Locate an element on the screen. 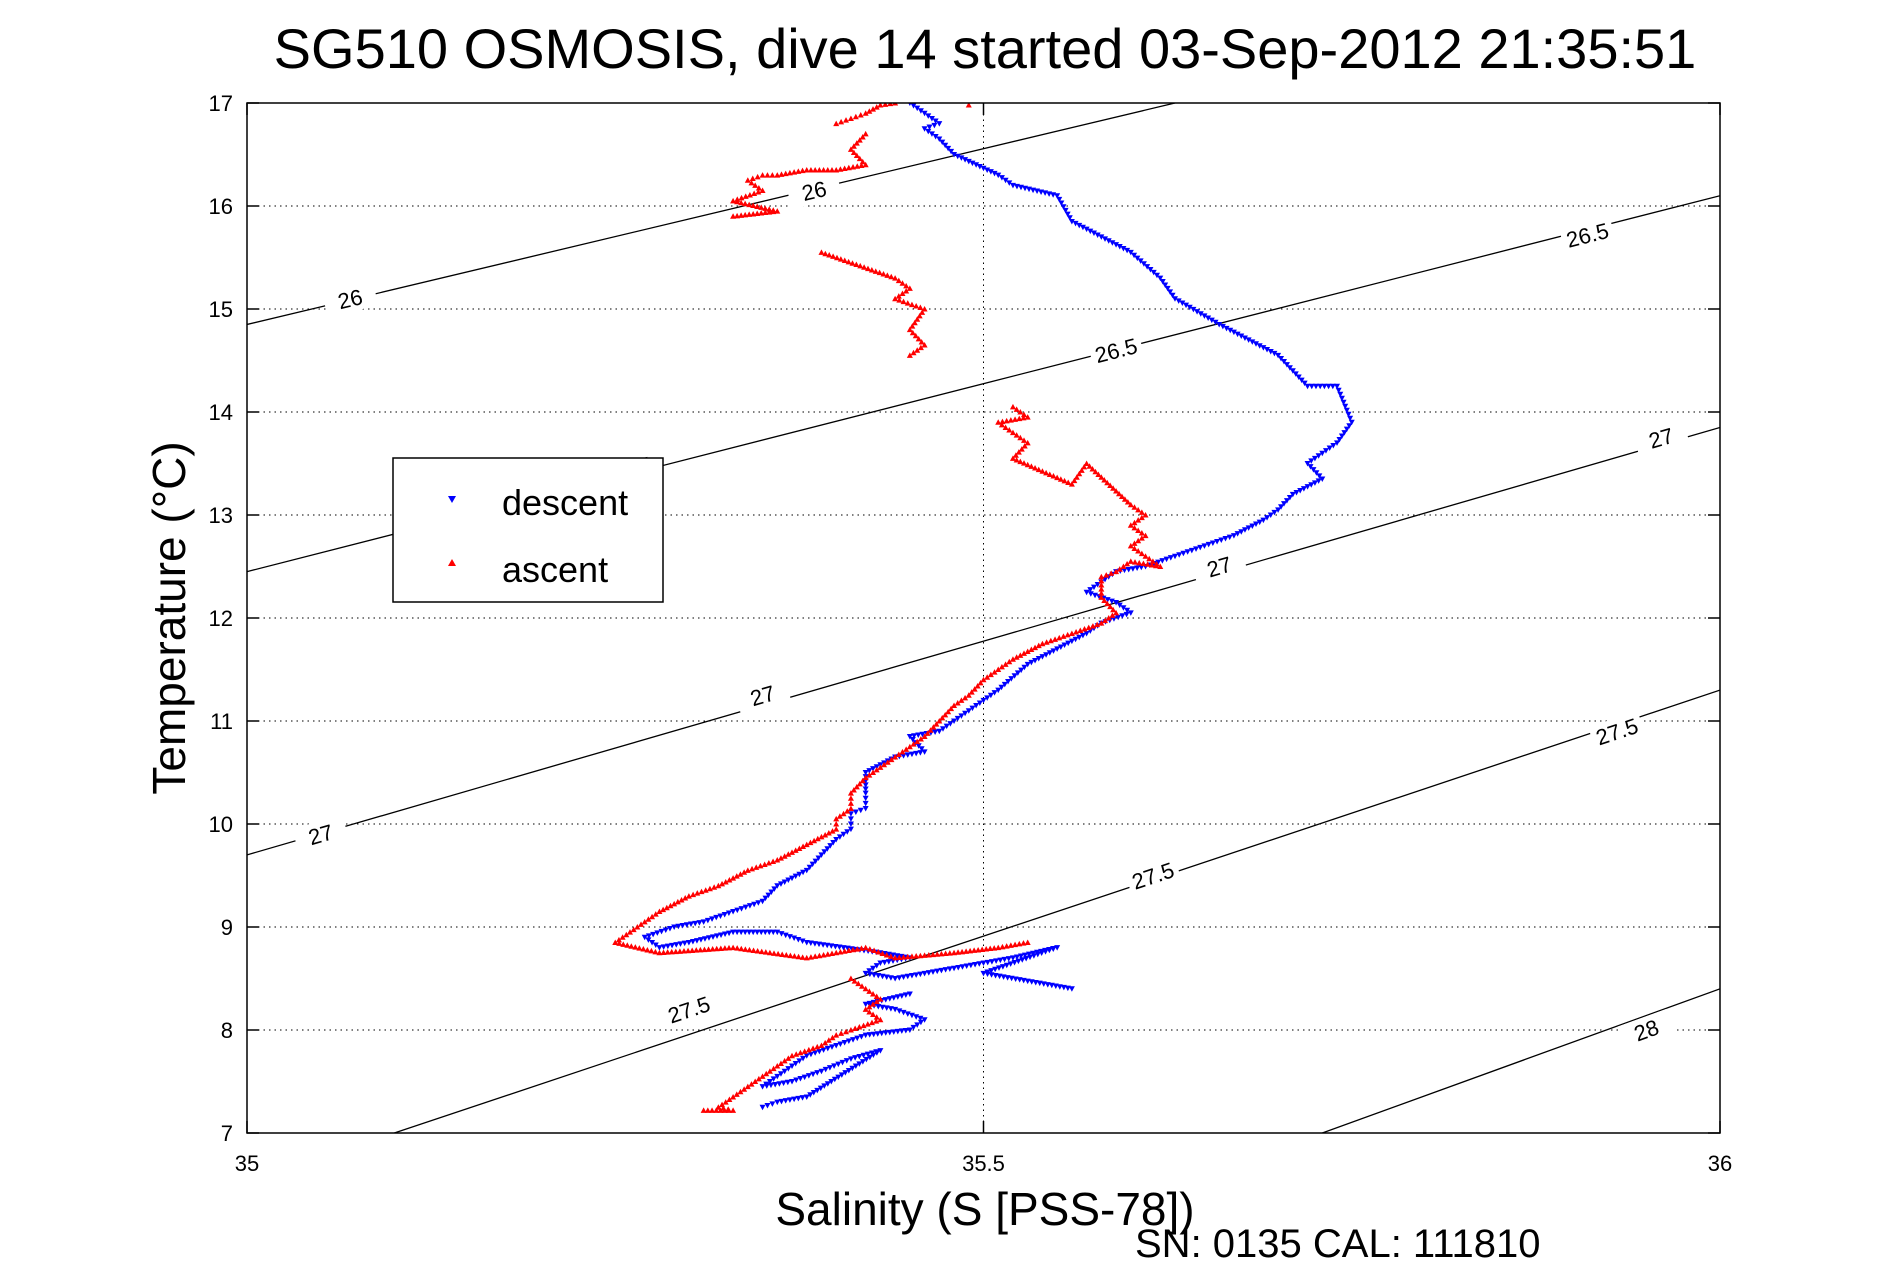 The image size is (1891, 1262). contour-label-bg is located at coordinates (762, 695).